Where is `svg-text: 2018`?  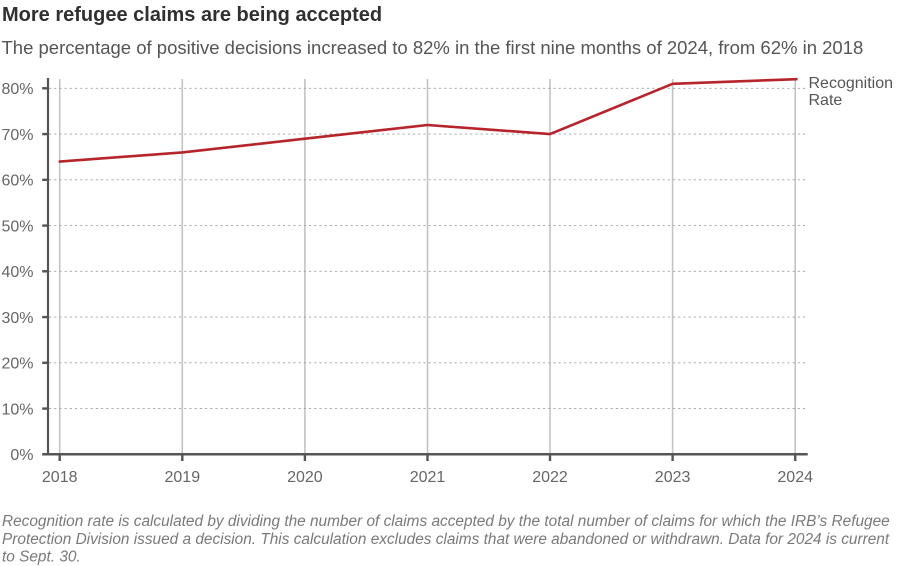
svg-text: 2018 is located at coordinates (60, 477).